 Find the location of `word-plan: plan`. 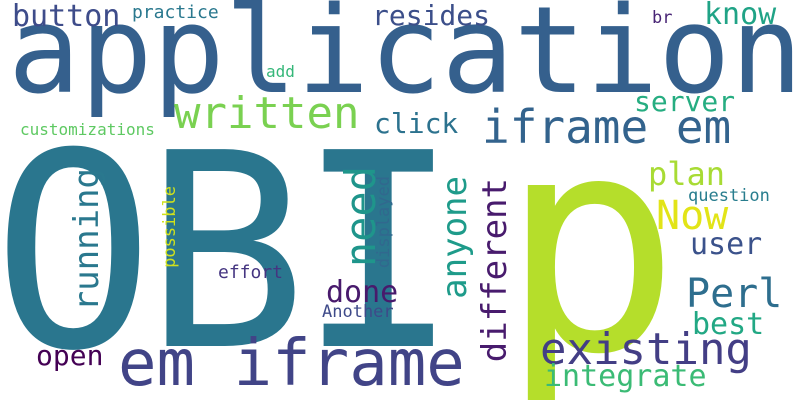

word-plan: plan is located at coordinates (687, 174).